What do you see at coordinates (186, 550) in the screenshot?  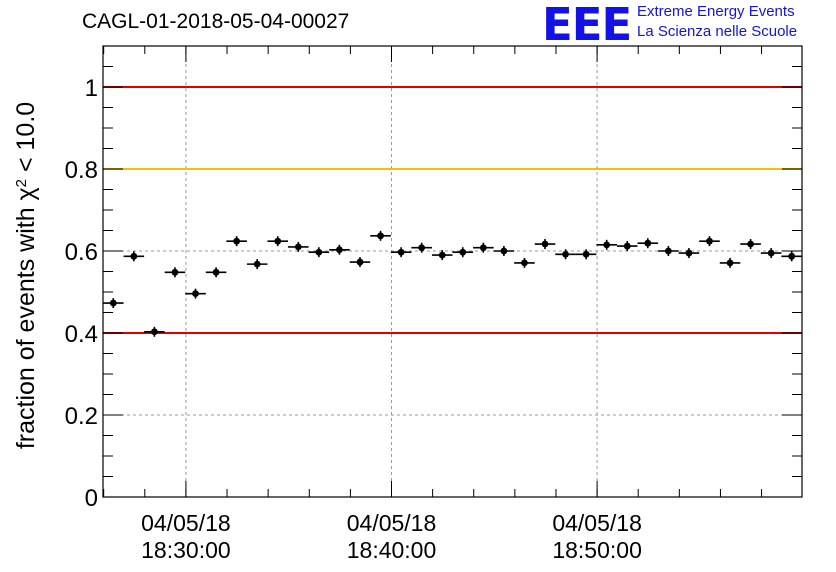 I see `x-tick-label-time: 18:30:00` at bounding box center [186, 550].